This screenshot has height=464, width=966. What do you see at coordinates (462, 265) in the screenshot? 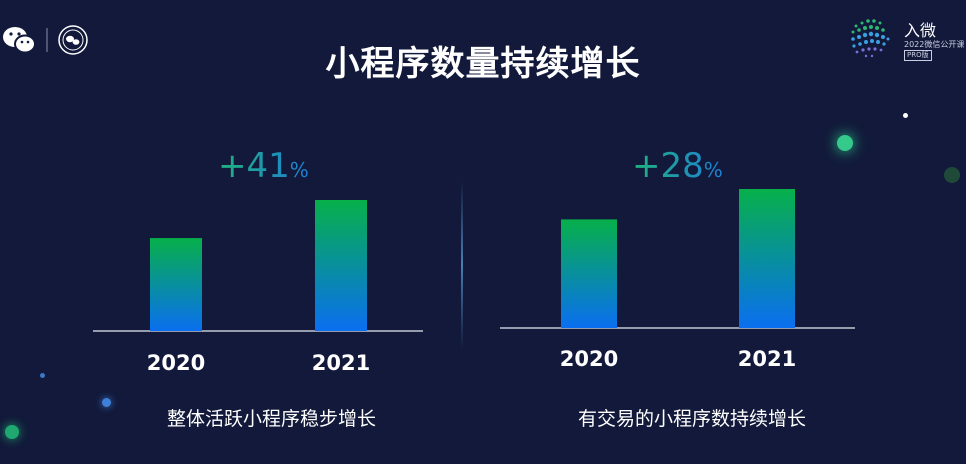
I see `center-divider` at bounding box center [462, 265].